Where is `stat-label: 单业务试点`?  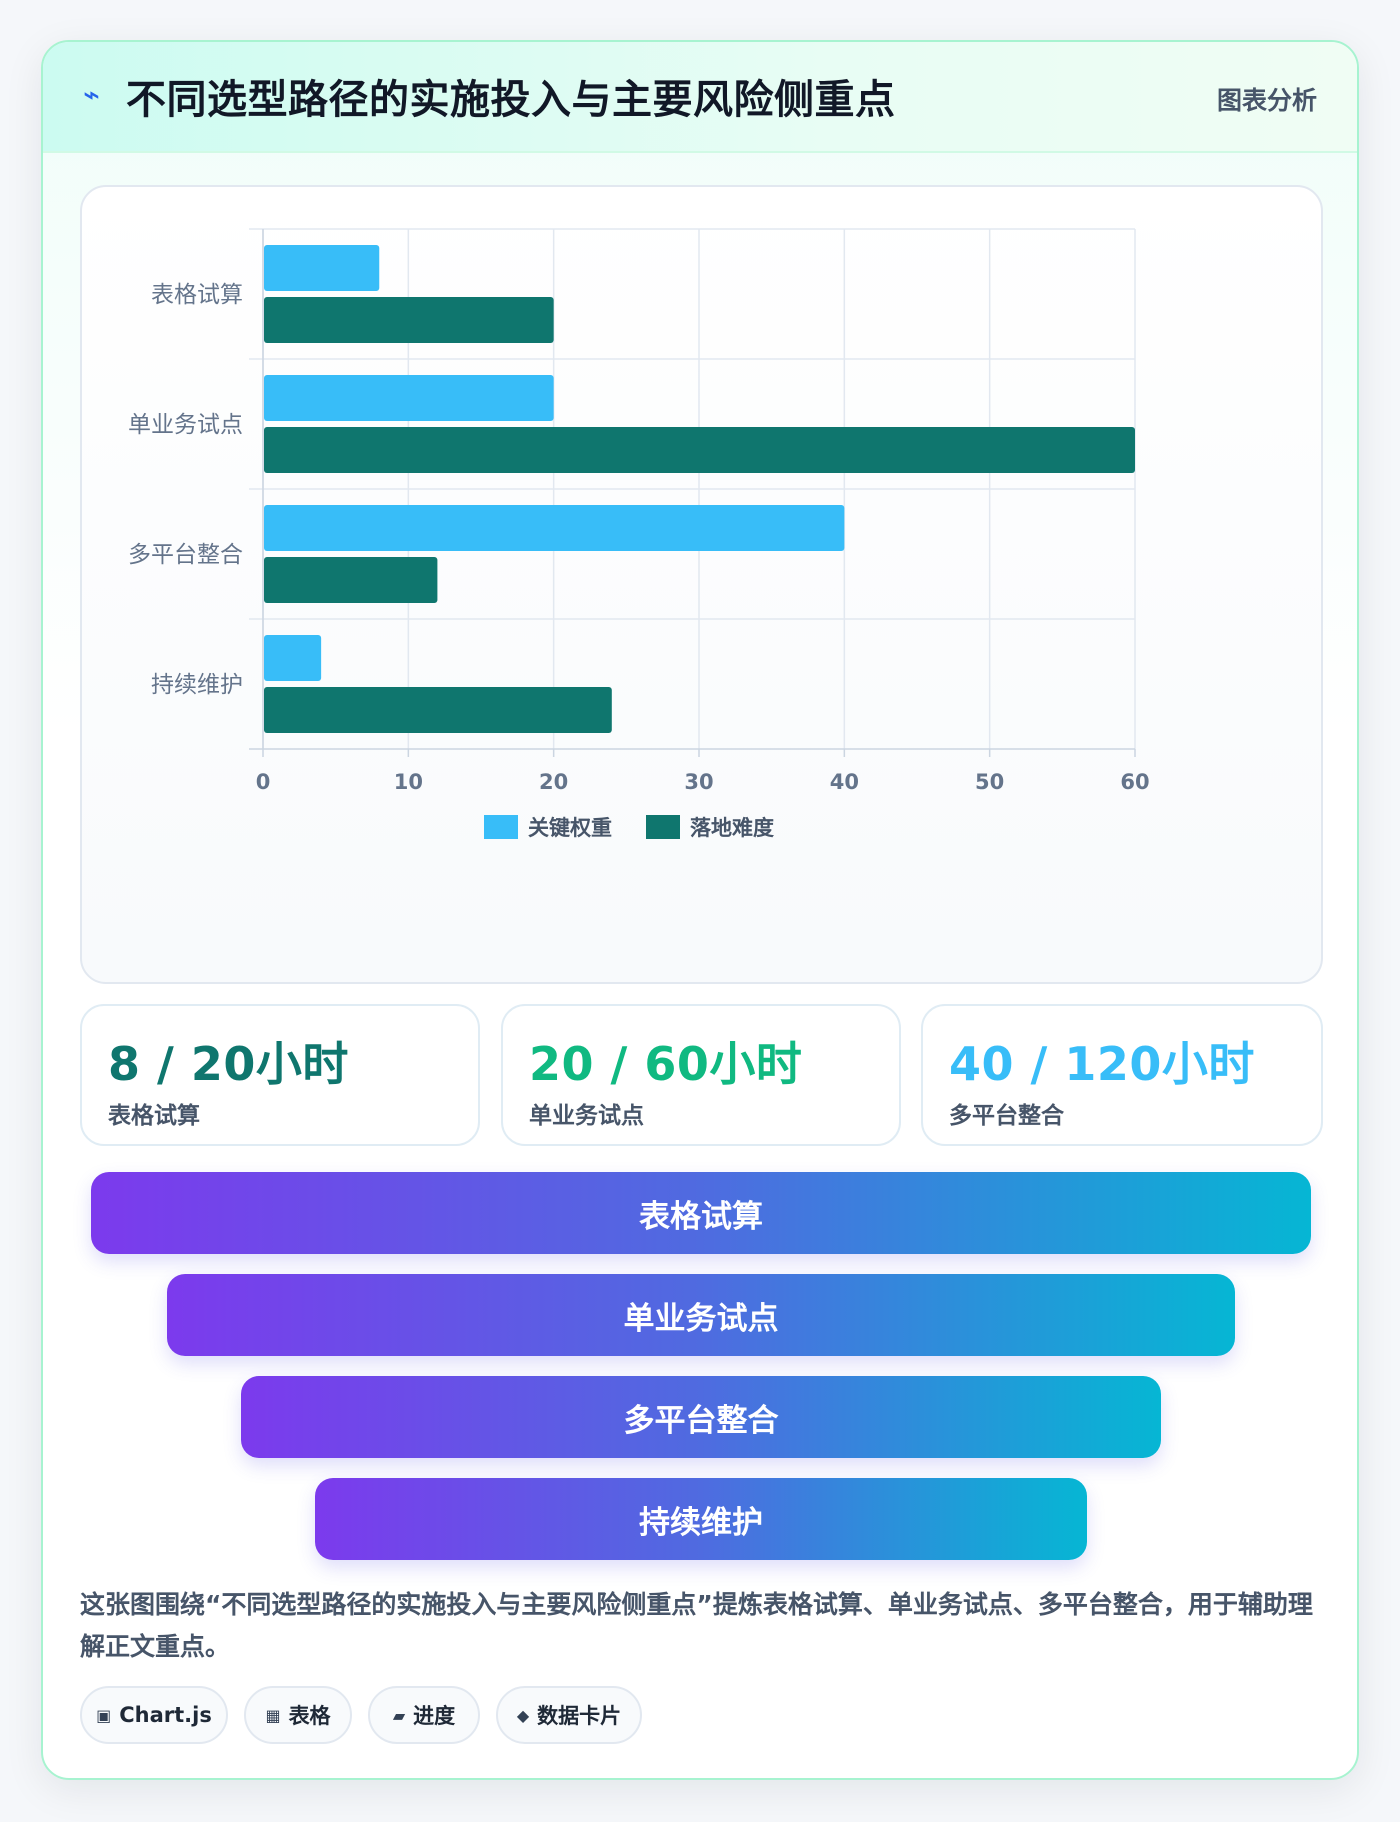 stat-label: 单业务试点 is located at coordinates (586, 1116).